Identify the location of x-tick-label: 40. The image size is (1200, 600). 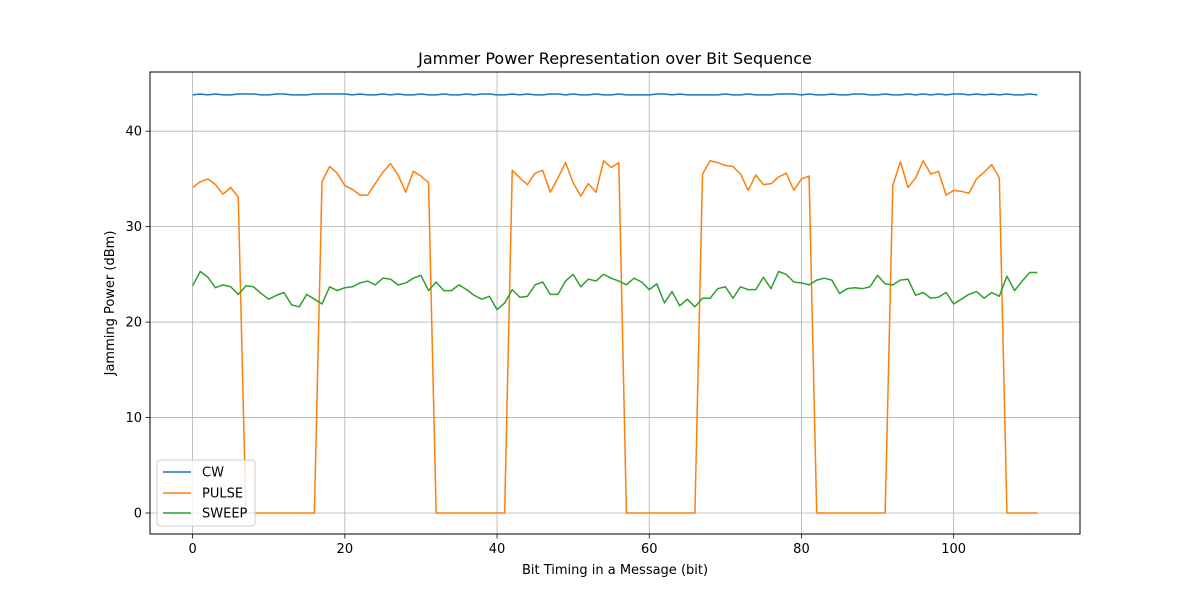
(497, 549).